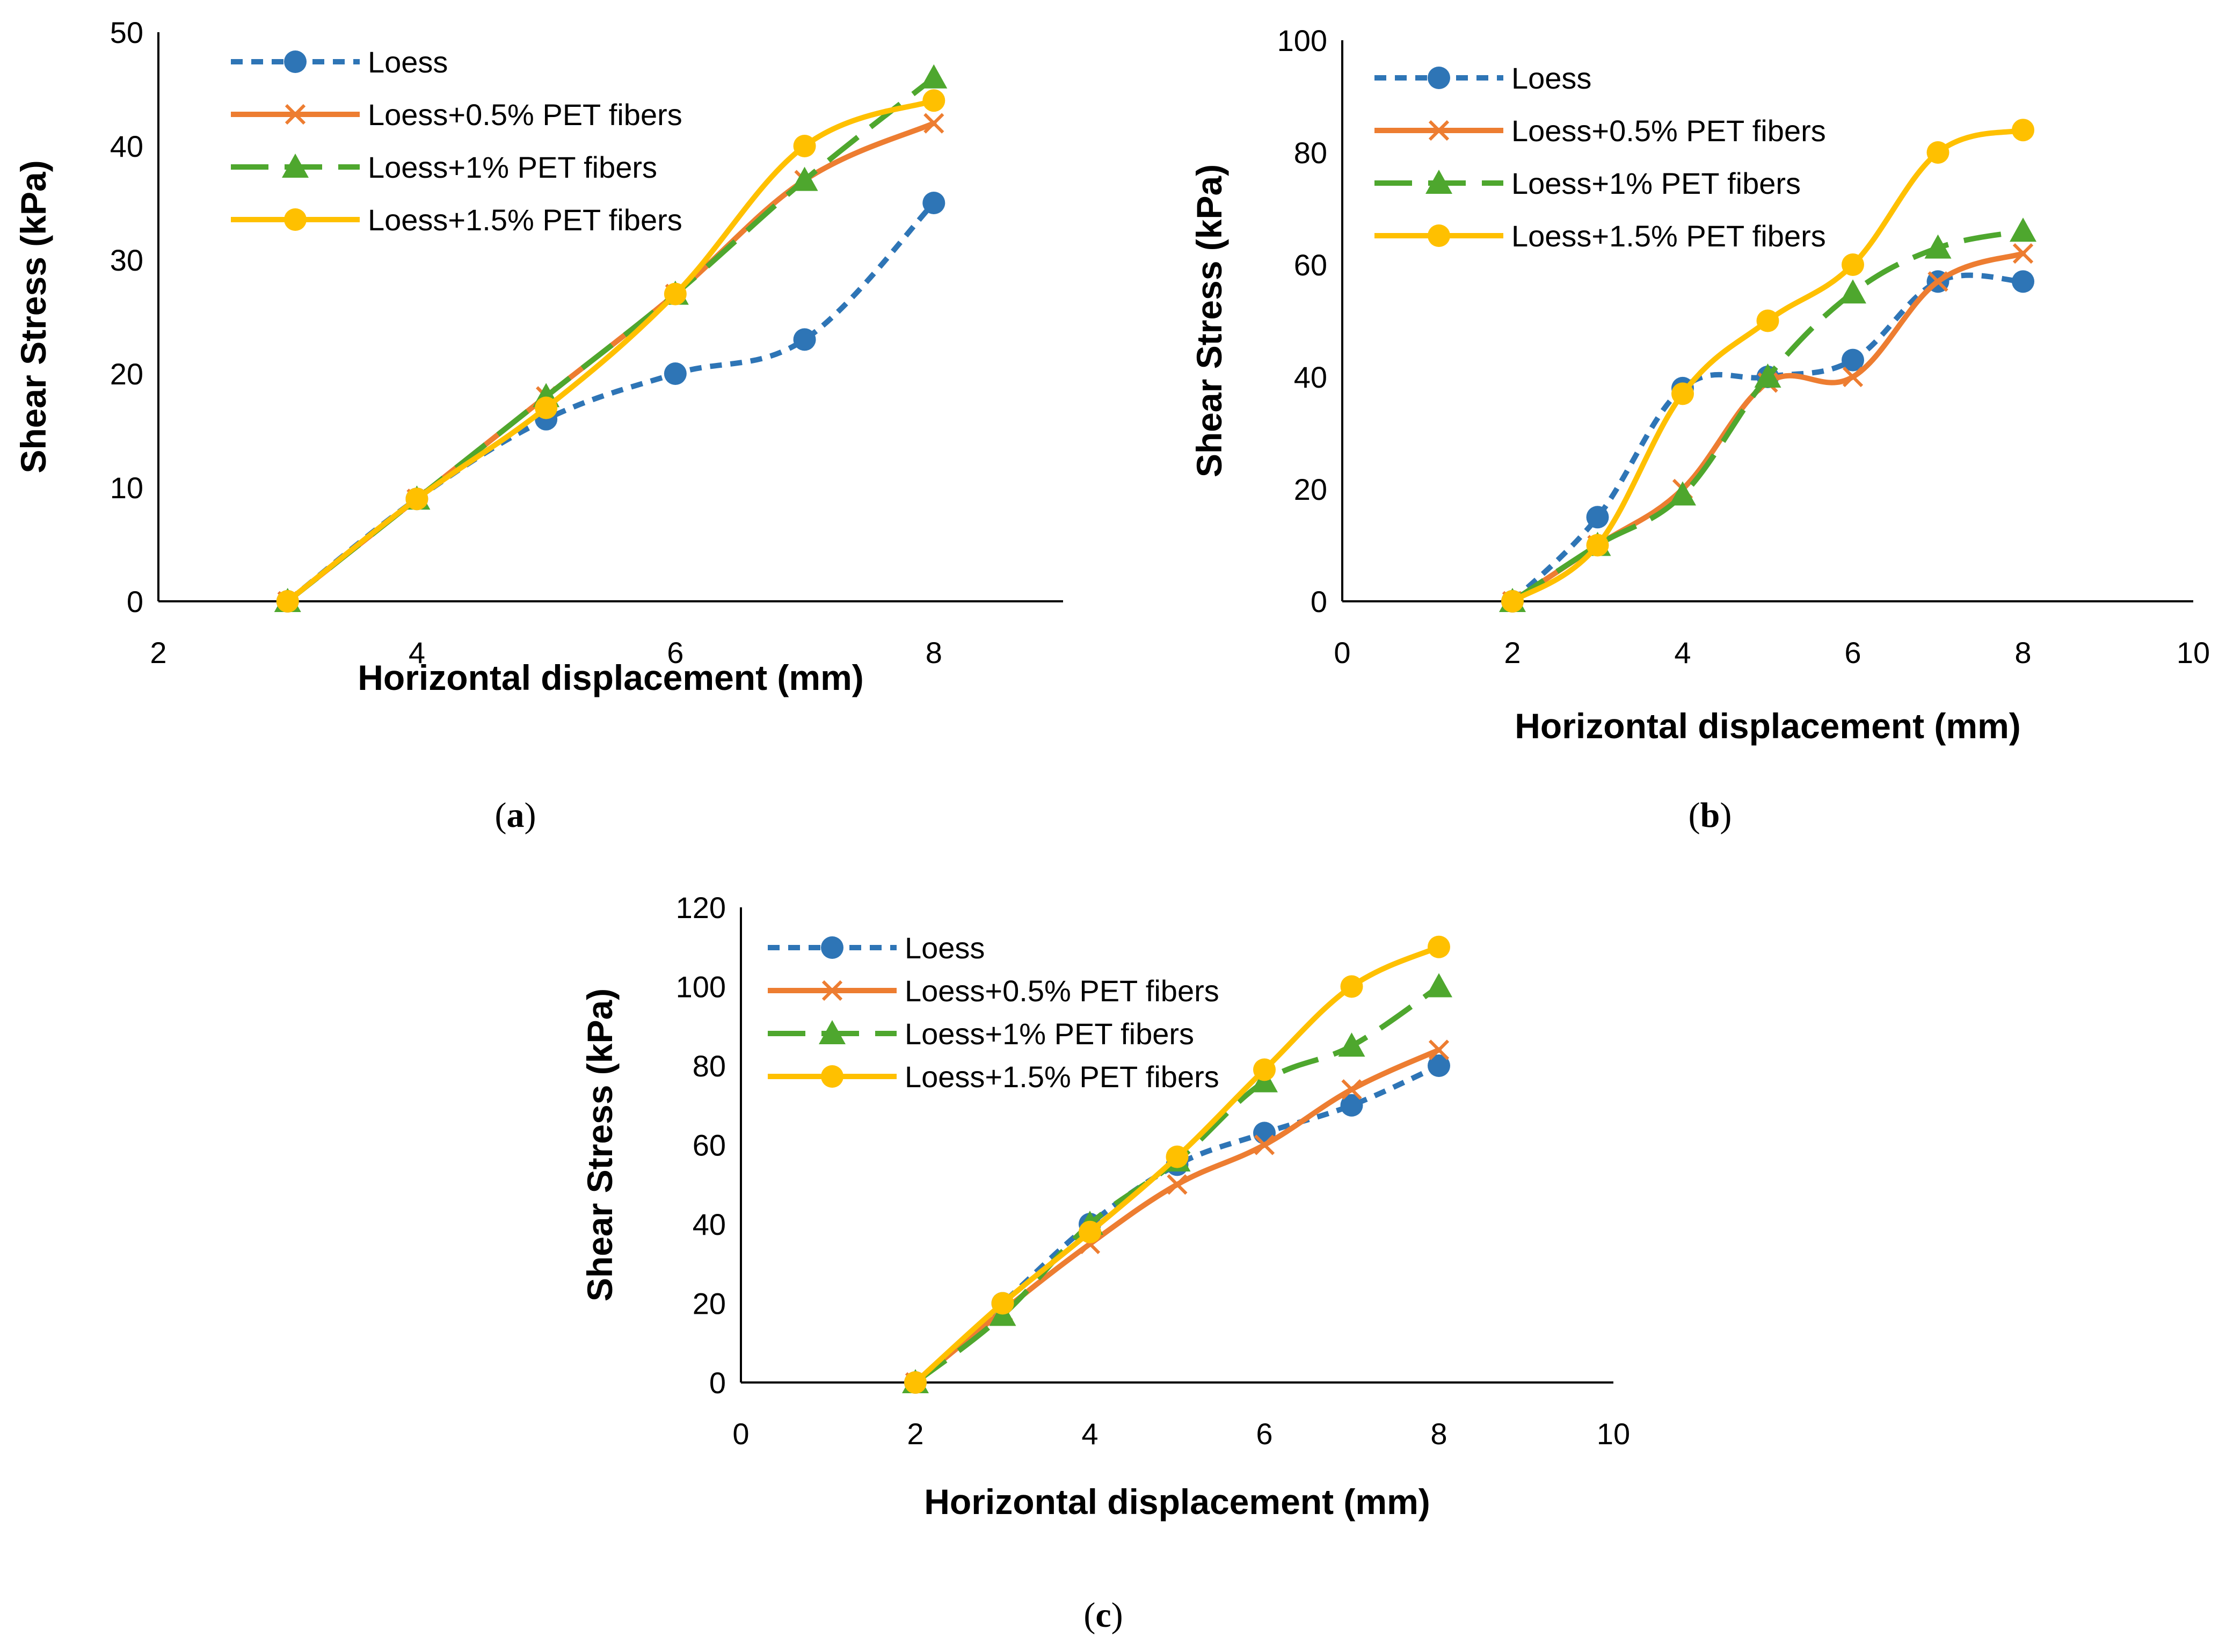 This screenshot has height=1652, width=2226. Describe the element at coordinates (611, 351) in the screenshot. I see `series-line` at that location.